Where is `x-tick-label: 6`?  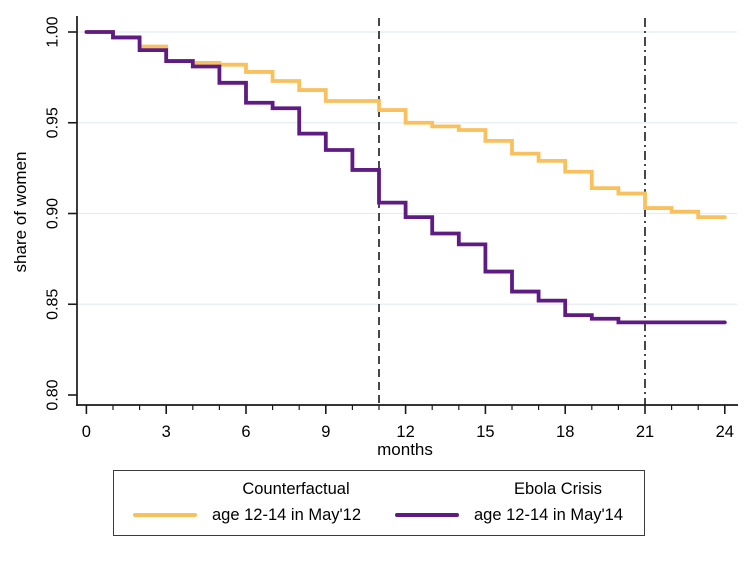 x-tick-label: 6 is located at coordinates (245, 432).